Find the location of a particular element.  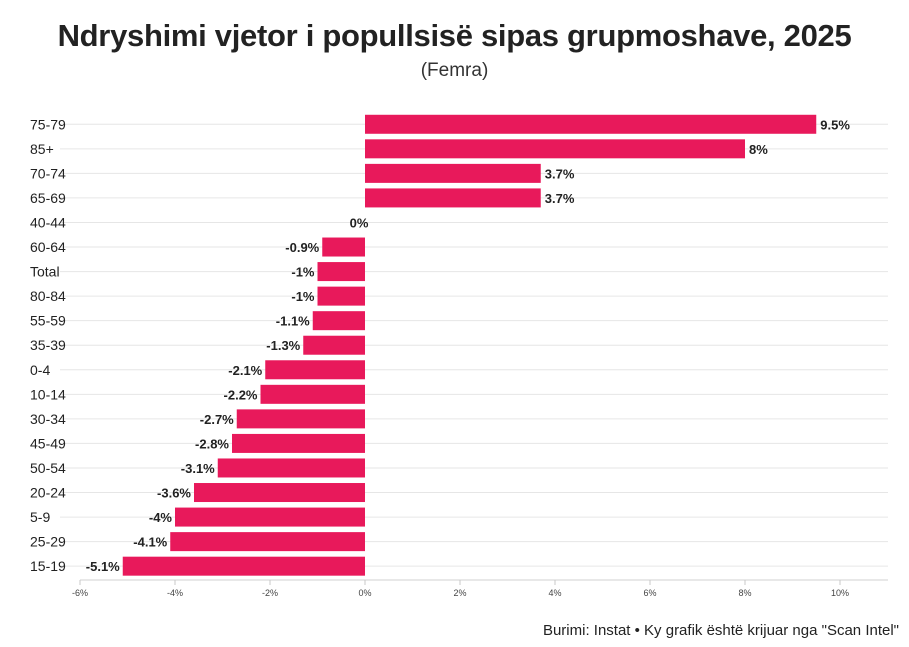

value-label: -2.1% is located at coordinates (245, 370).